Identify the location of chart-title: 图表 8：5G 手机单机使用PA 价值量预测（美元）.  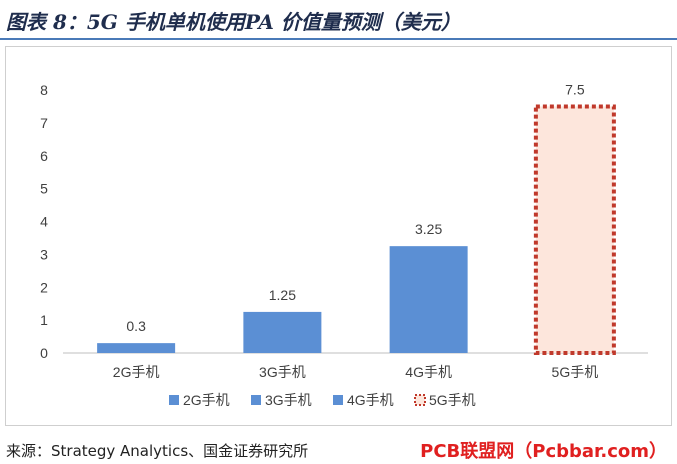
(233, 22).